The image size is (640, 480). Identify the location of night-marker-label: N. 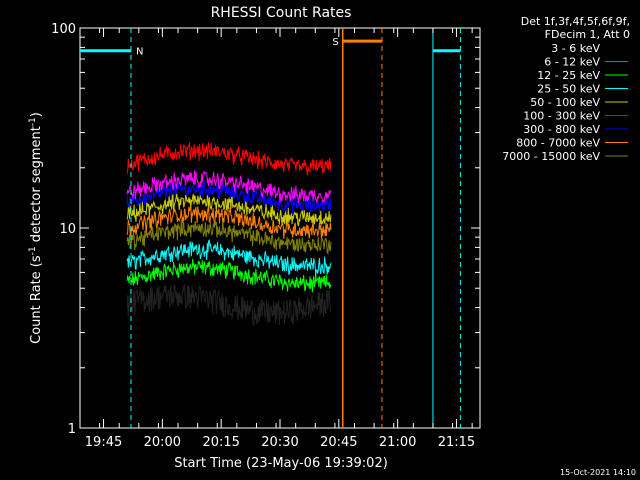
(139, 52).